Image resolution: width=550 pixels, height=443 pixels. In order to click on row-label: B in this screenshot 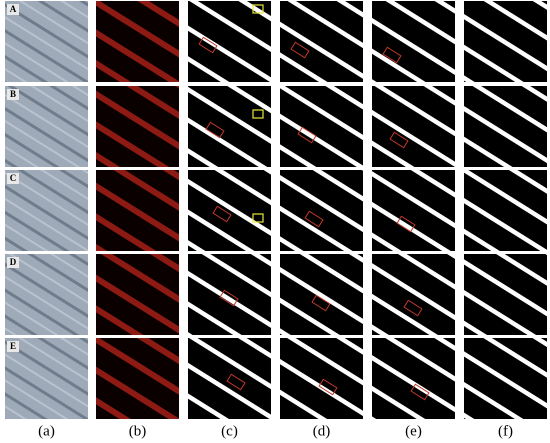, I will do `click(13, 94)`.